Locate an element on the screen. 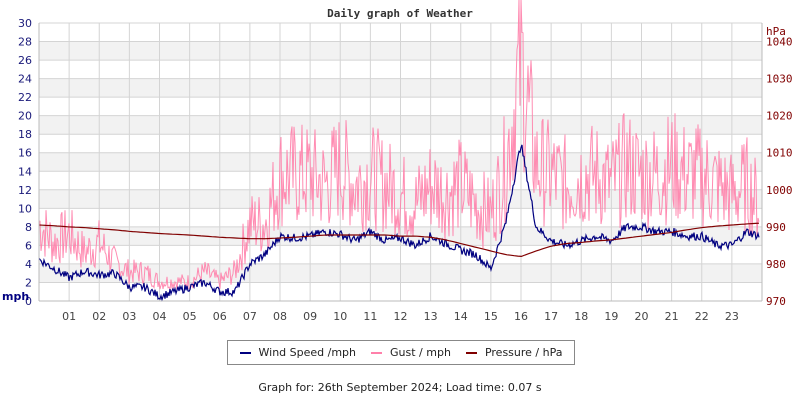  gust-swatch-icon is located at coordinates (377, 352).